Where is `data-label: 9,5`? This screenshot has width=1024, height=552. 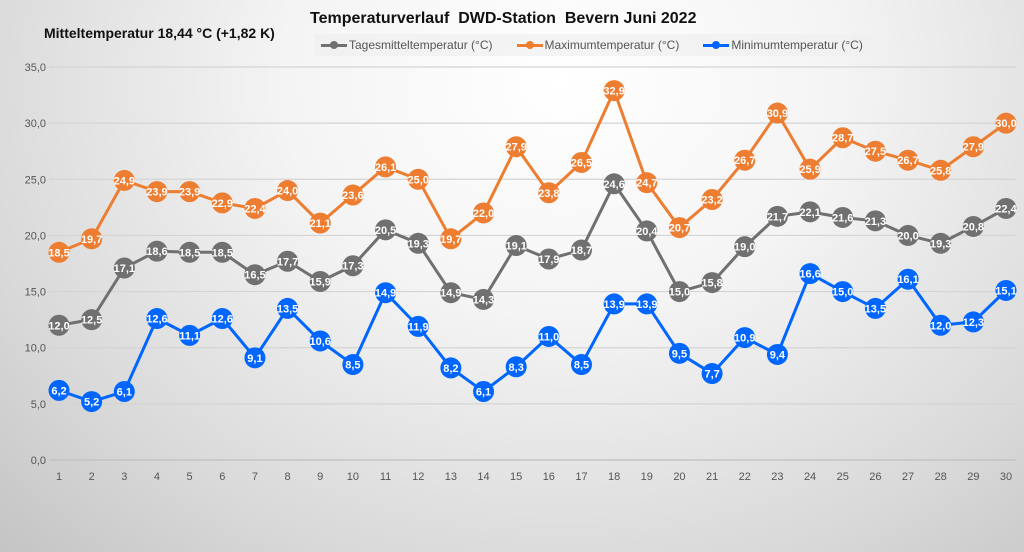
data-label: 9,5 is located at coordinates (679, 354).